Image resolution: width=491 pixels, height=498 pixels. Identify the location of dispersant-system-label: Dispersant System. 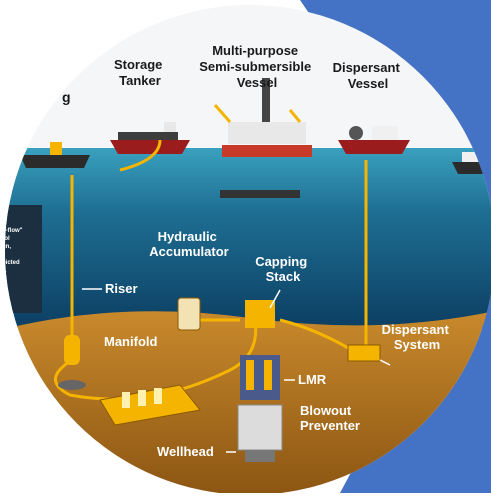
(417, 337).